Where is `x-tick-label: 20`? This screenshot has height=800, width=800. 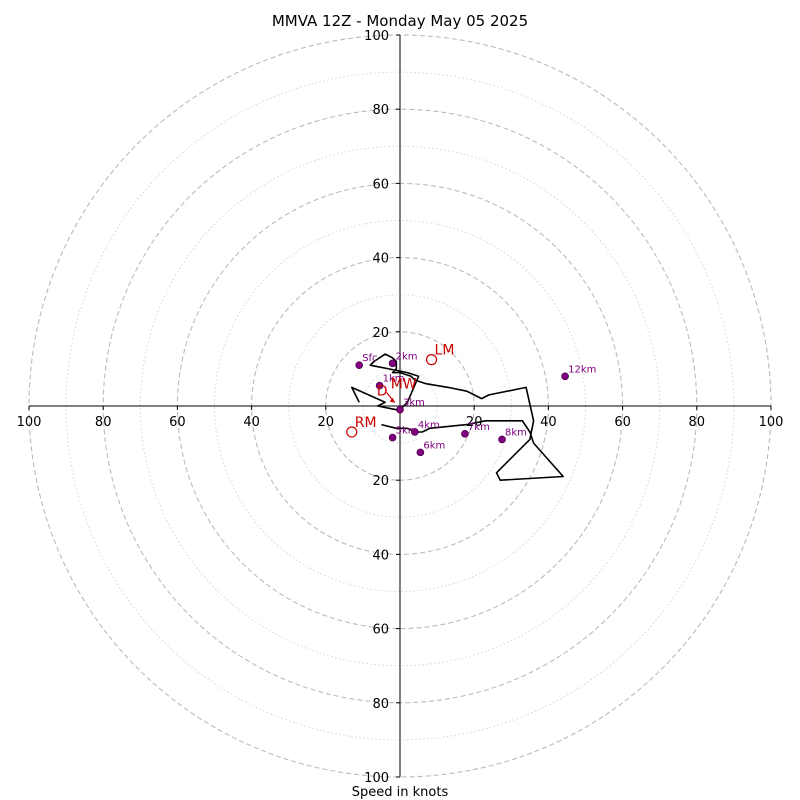
x-tick-label: 20 is located at coordinates (326, 422).